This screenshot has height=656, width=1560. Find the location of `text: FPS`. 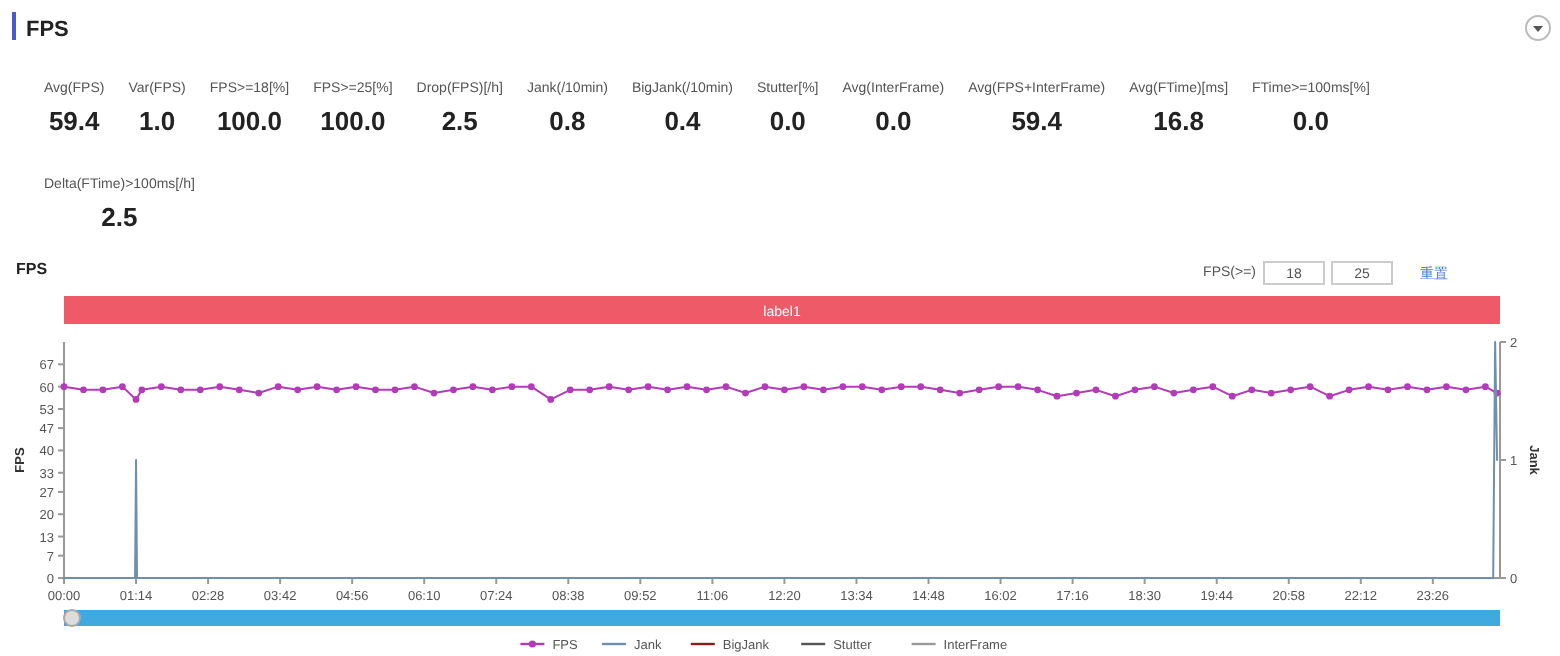

text: FPS is located at coordinates (47, 30).